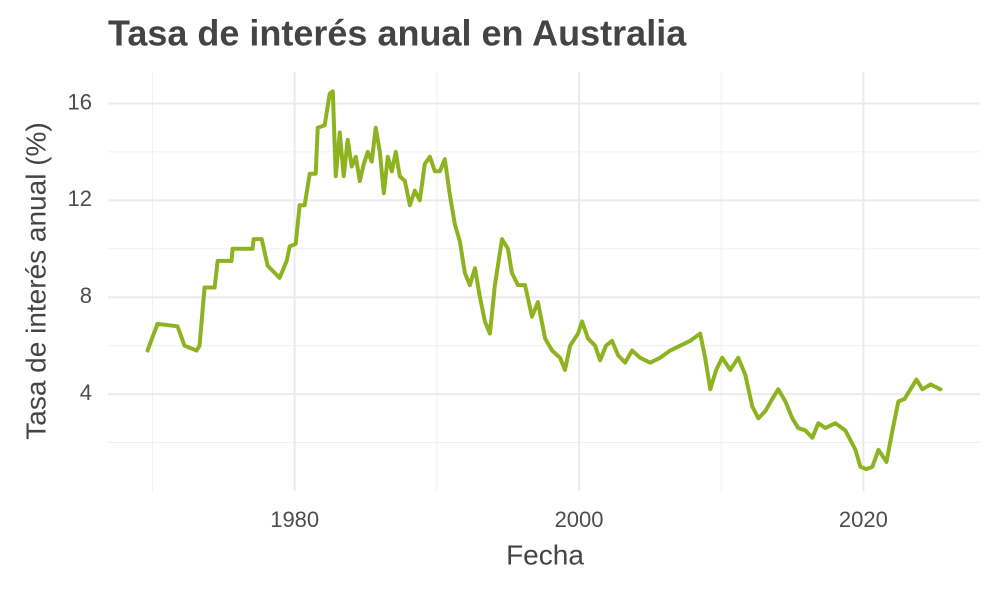 The height and width of the screenshot is (592, 1001). I want to click on x-tick-label: 1980, so click(294, 519).